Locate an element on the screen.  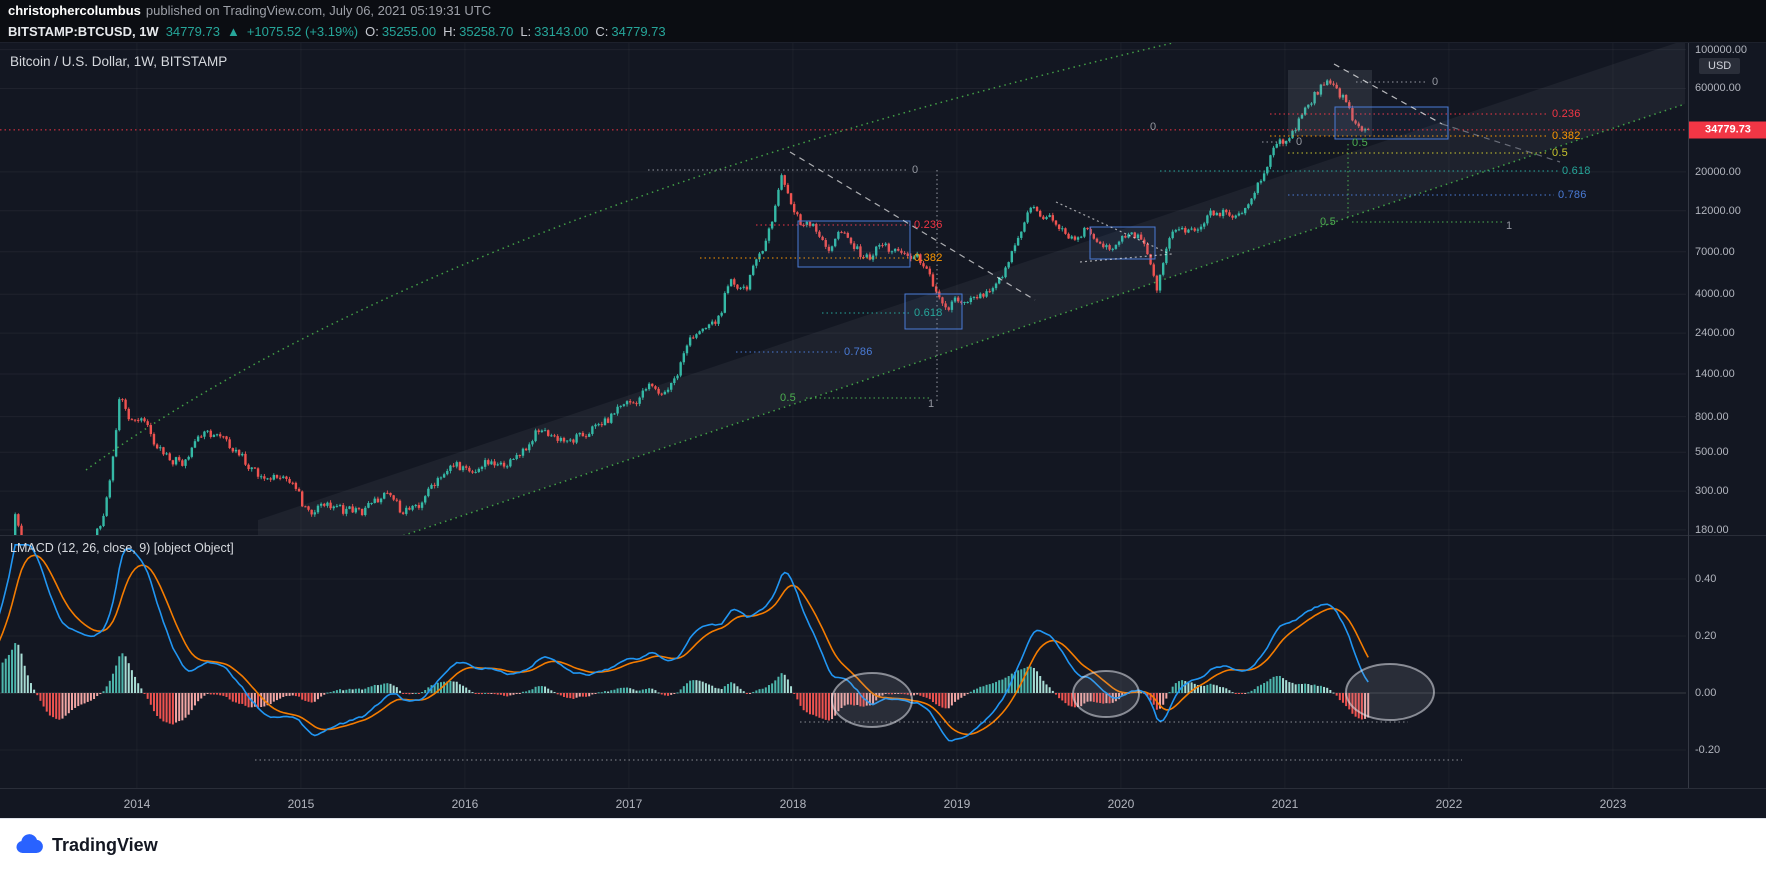
price-axis-label: 1400.00 is located at coordinates (1715, 374).